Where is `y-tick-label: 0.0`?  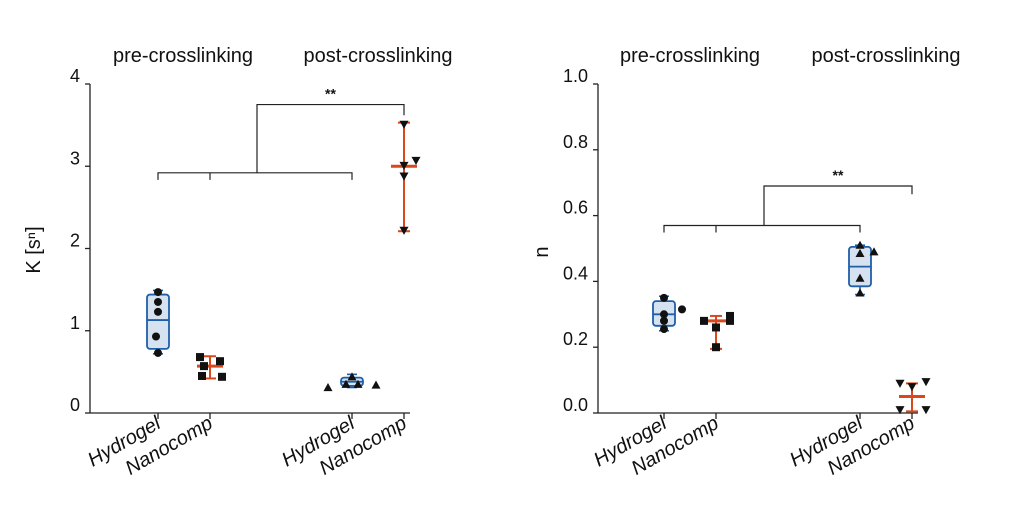
y-tick-label: 0.0 is located at coordinates (575, 405).